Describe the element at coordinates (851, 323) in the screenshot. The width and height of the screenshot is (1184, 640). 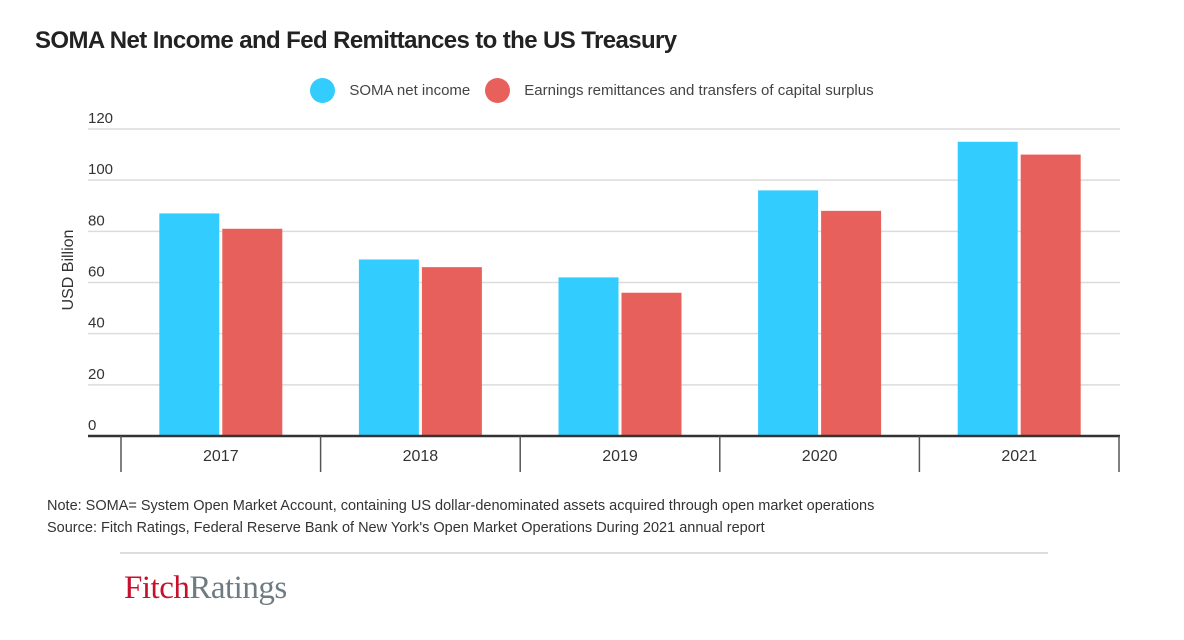
I see `bar-2020-remittances` at that location.